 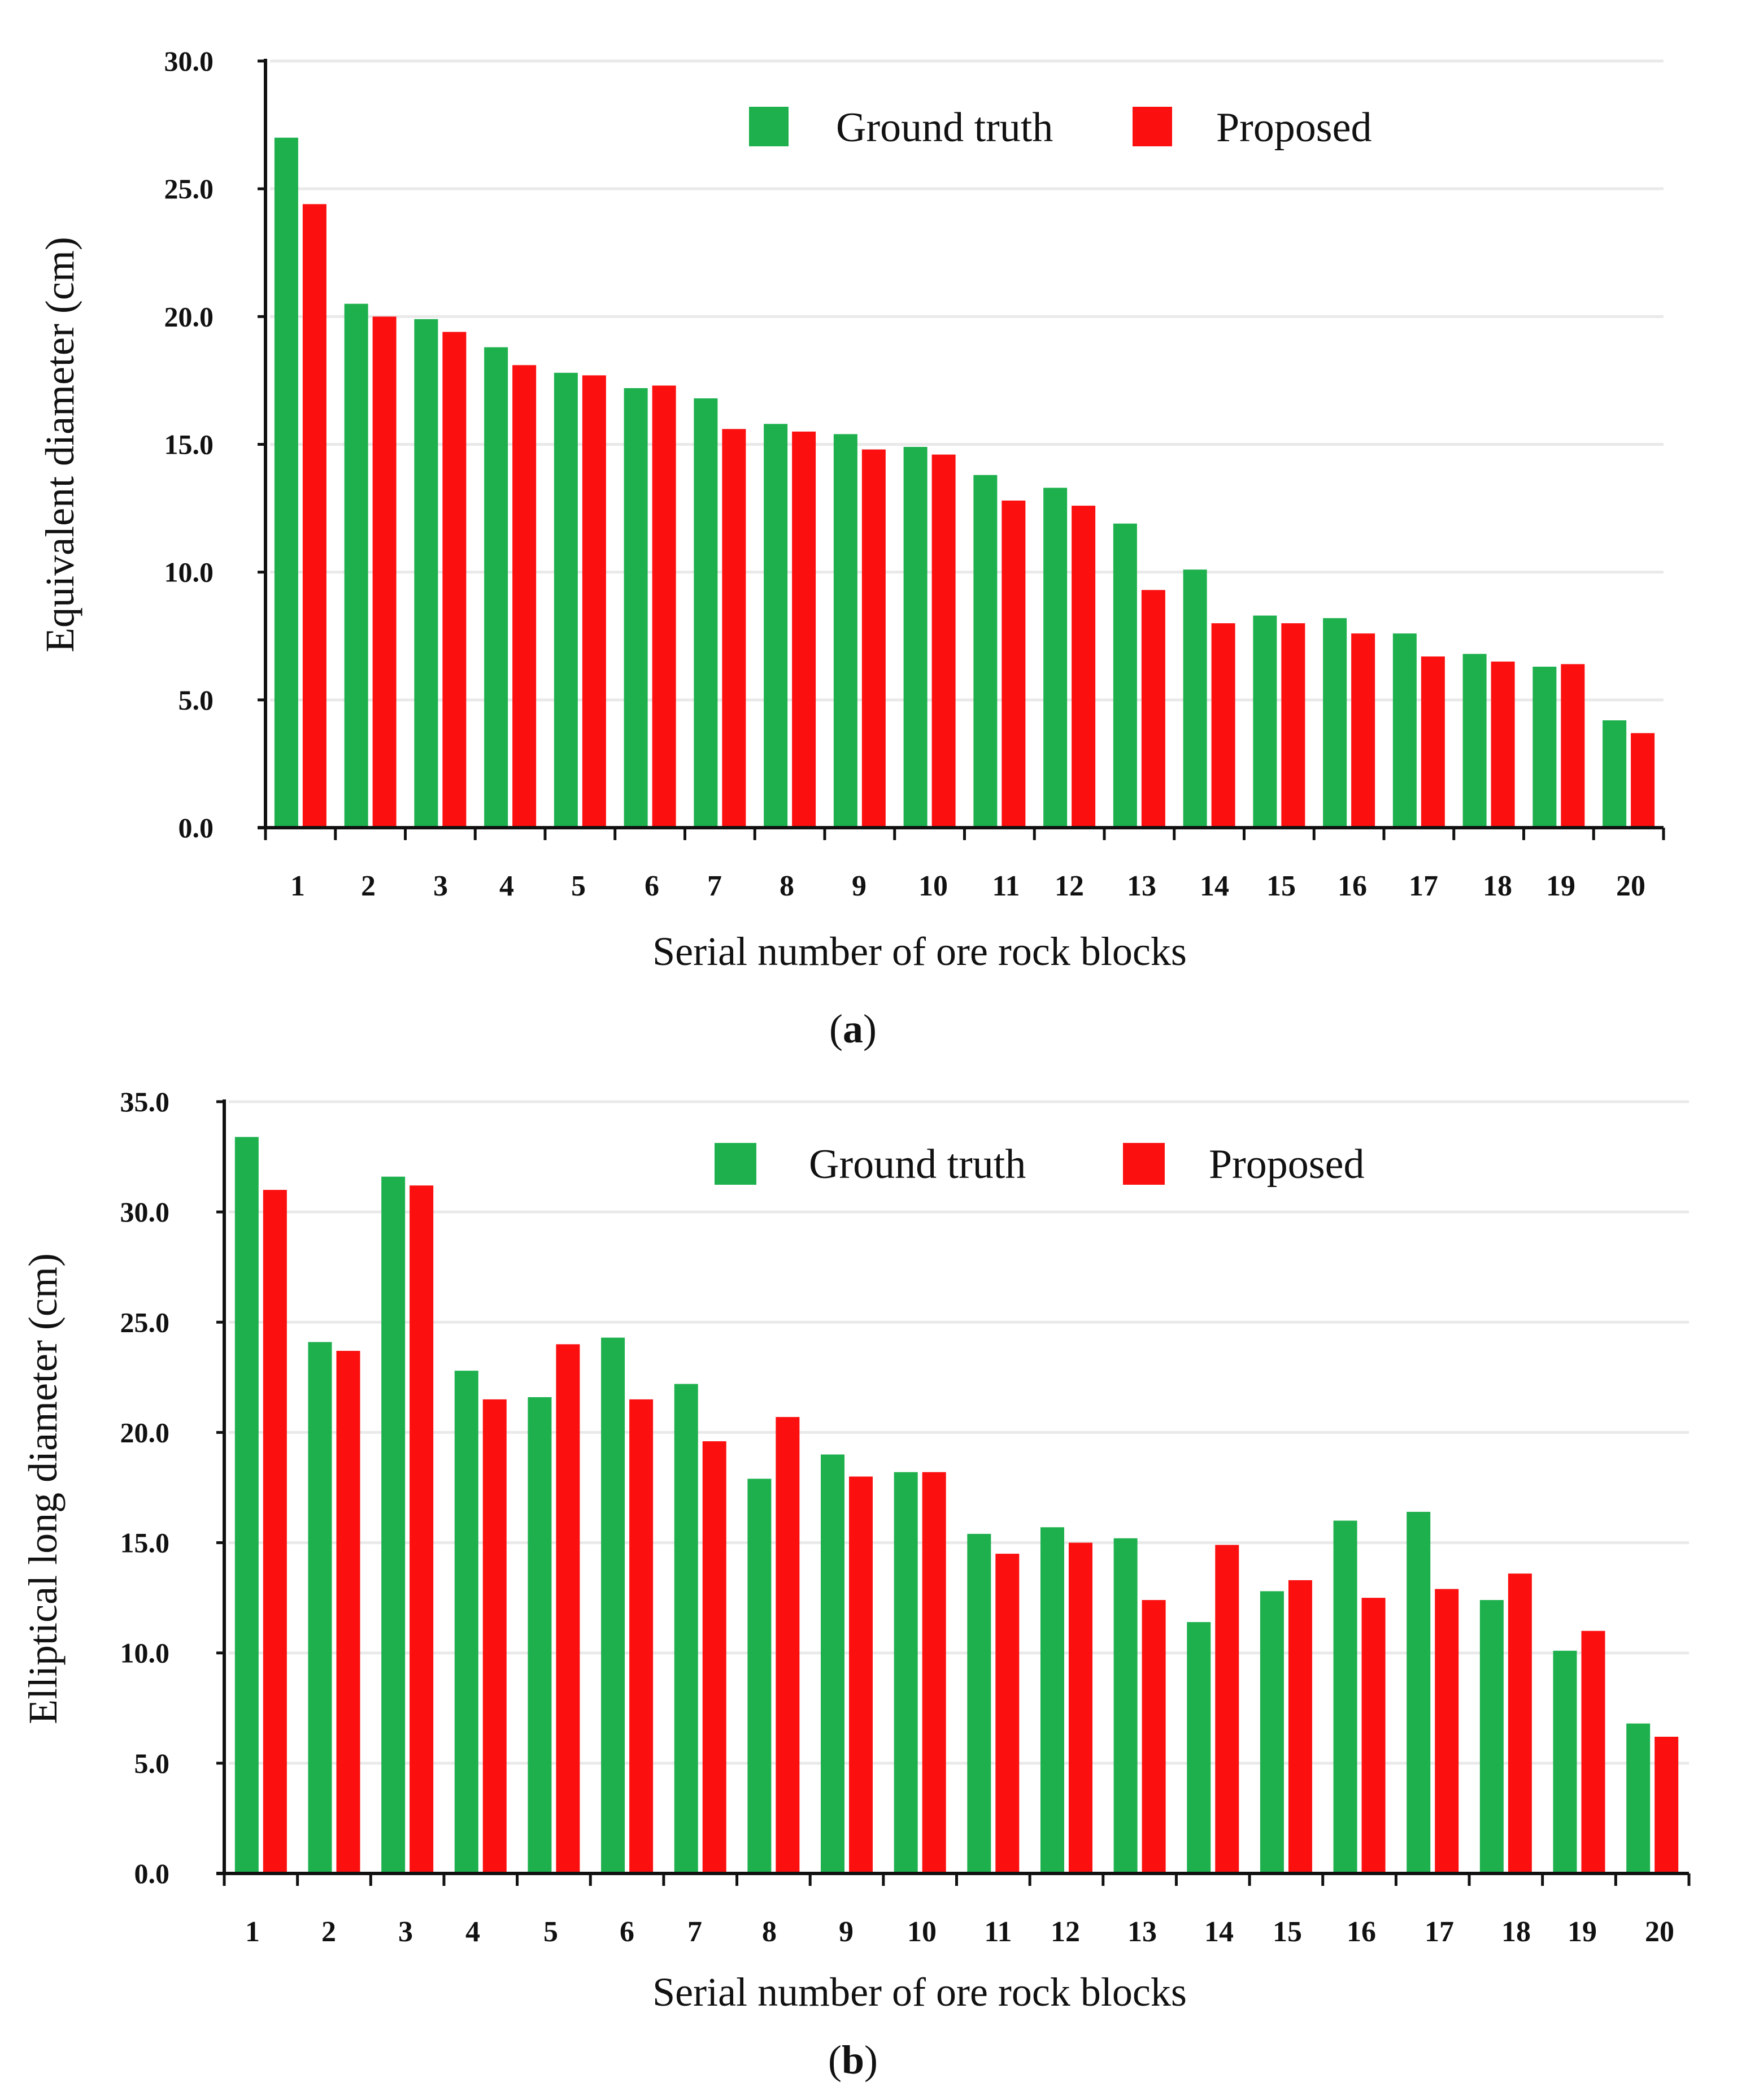 I want to click on legend: Ground truth Proposed, so click(x=1039, y=1164).